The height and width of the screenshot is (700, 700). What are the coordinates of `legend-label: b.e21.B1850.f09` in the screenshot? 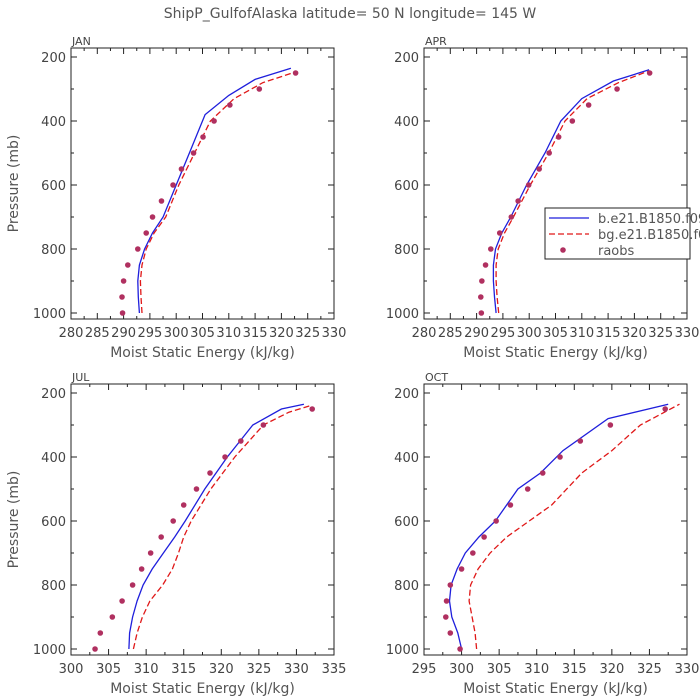 It's located at (649, 219).